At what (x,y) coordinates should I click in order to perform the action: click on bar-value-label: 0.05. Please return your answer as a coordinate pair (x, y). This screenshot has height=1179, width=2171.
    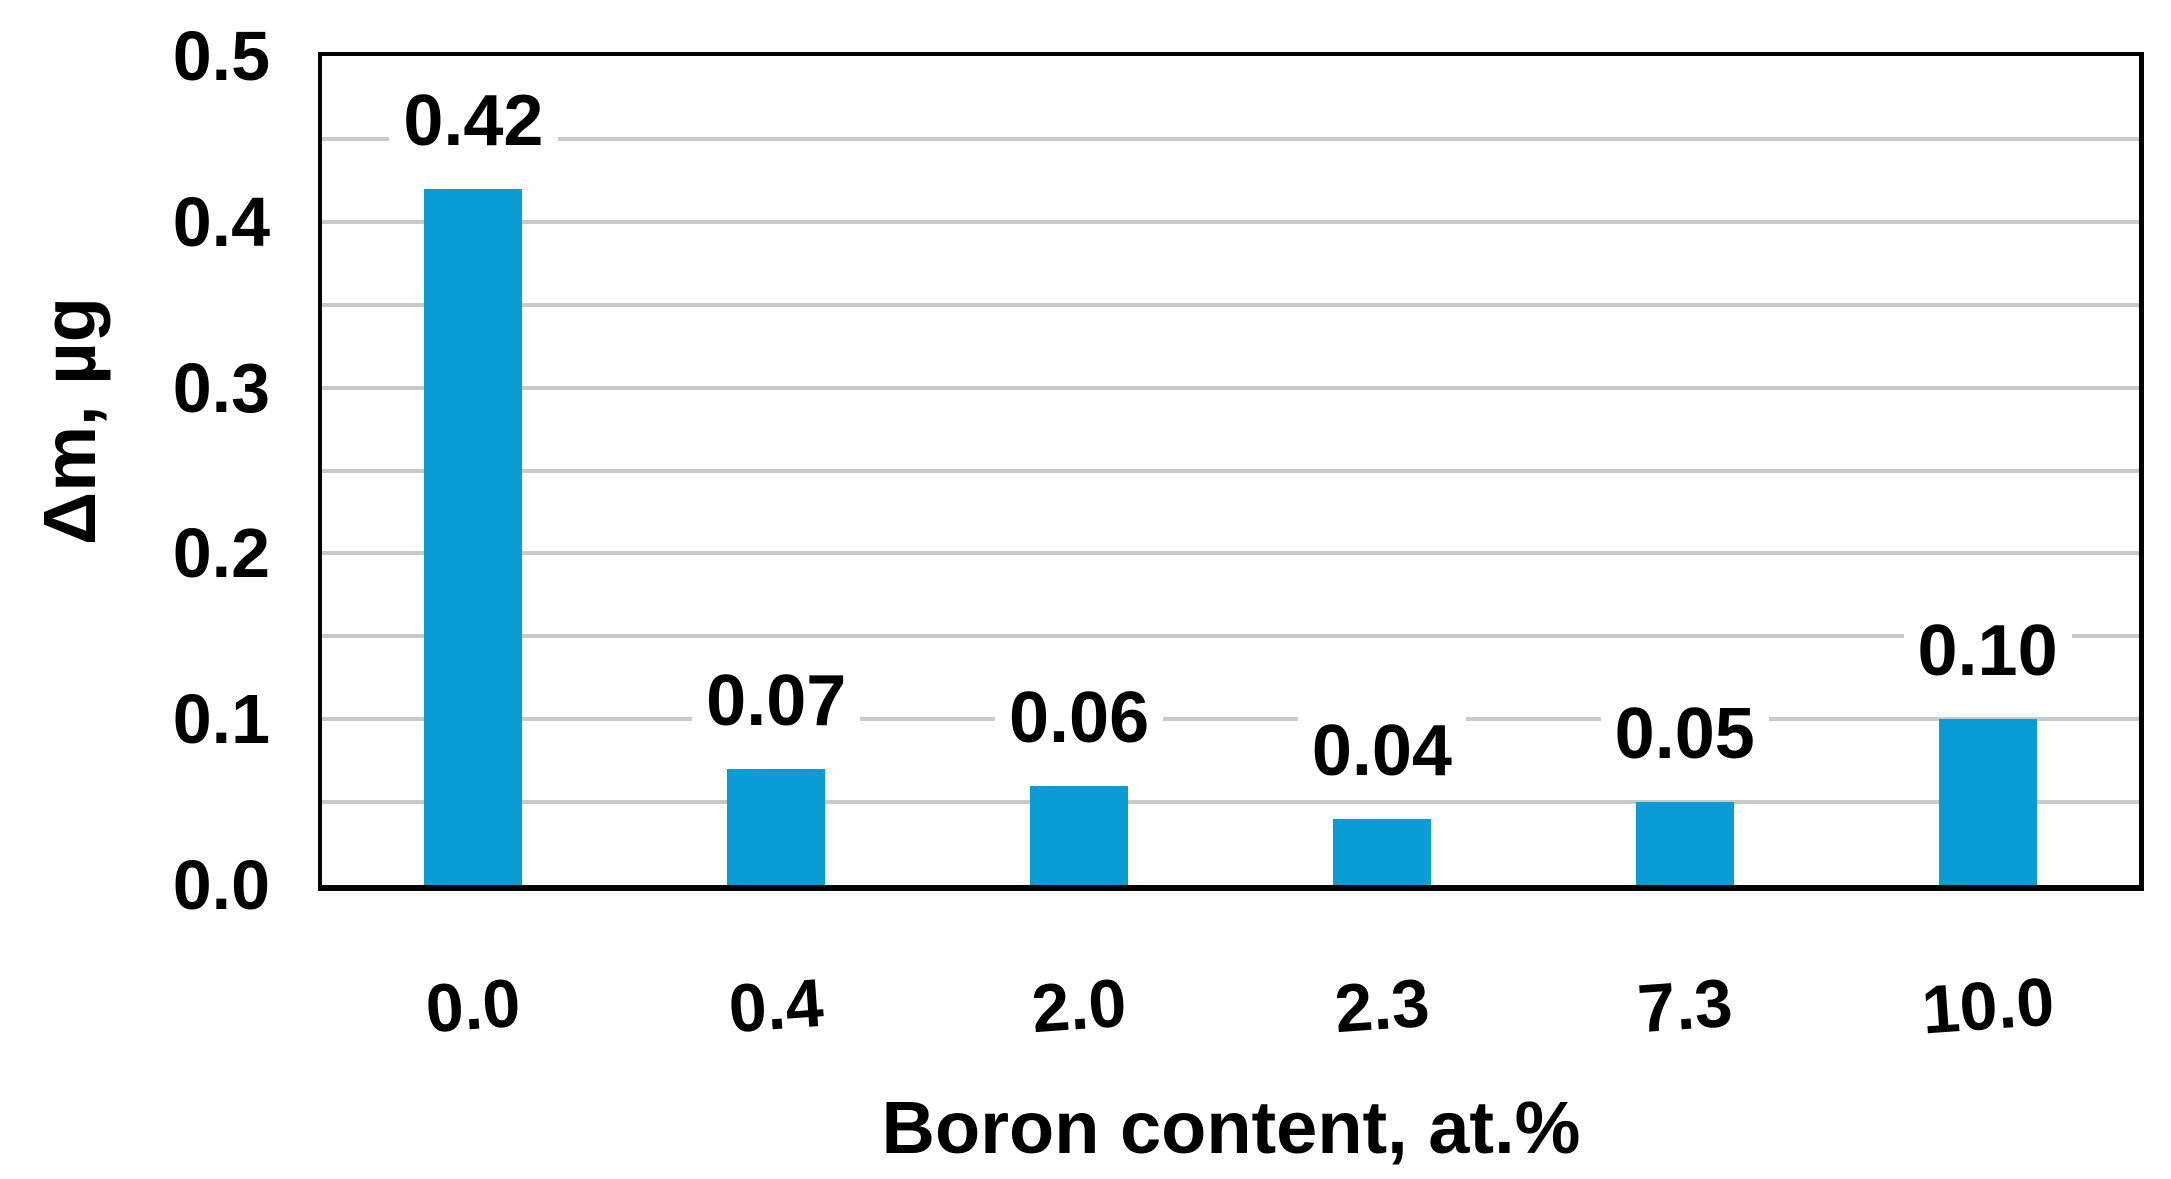
    Looking at the image, I should click on (1684, 734).